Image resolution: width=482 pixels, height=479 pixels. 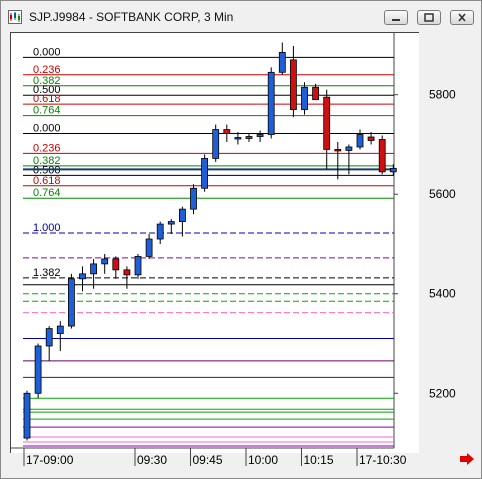 What do you see at coordinates (47, 90) in the screenshot?
I see `fib-set-1-label: 0.500` at bounding box center [47, 90].